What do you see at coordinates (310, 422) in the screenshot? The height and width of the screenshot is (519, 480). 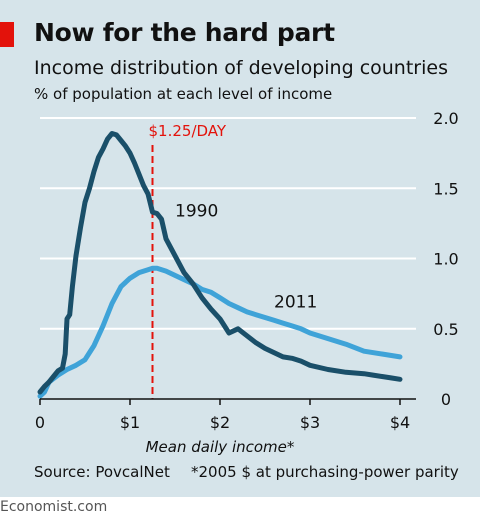 I see `x-tick-label: $3` at bounding box center [310, 422].